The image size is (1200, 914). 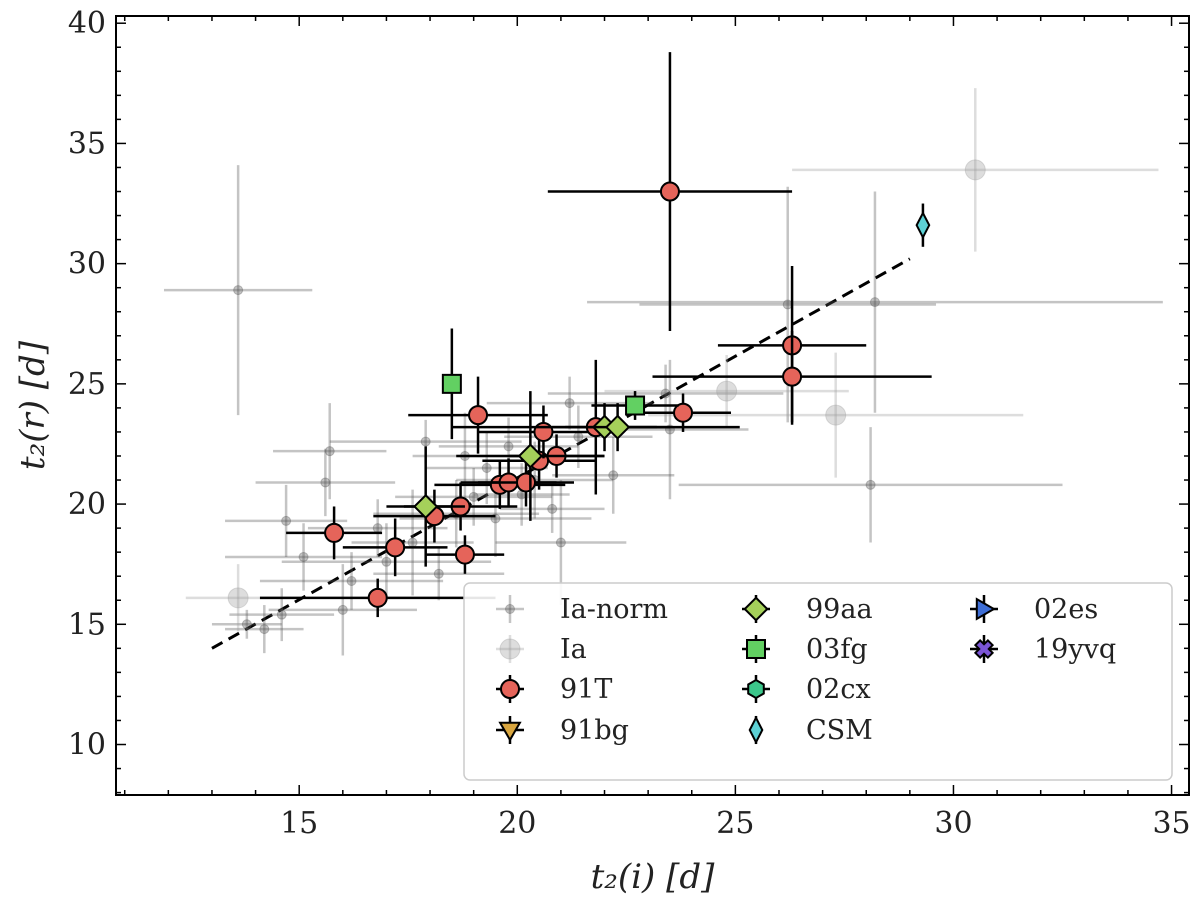 What do you see at coordinates (562, 730) in the screenshot?
I see `legend-item-91bg: 91bg` at bounding box center [562, 730].